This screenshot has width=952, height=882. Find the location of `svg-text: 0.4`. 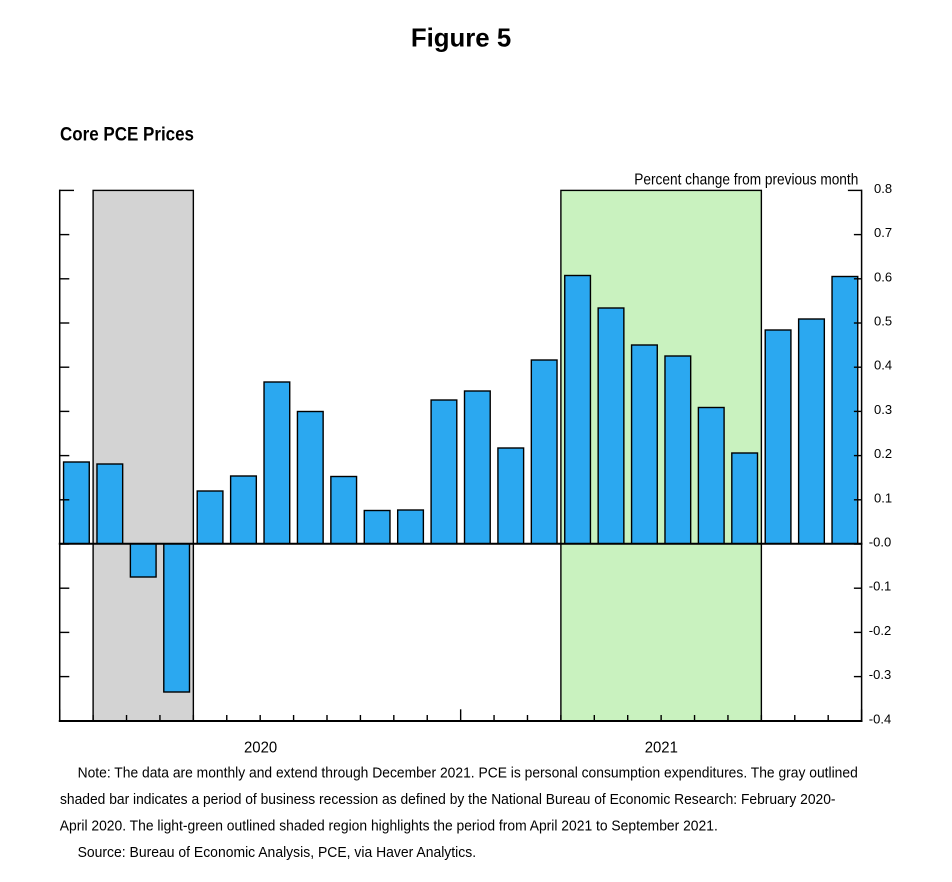

svg-text: 0.4 is located at coordinates (883, 365).